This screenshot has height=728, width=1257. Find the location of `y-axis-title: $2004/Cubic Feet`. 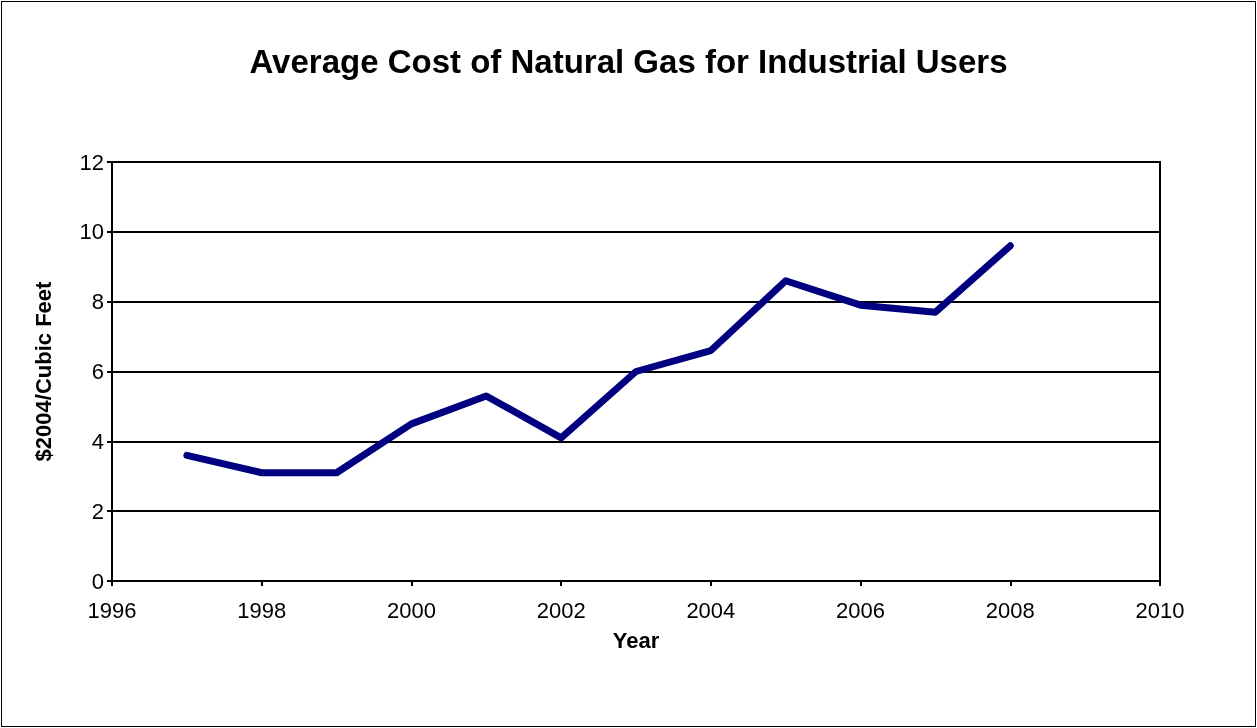

y-axis-title: $2004/Cubic Feet is located at coordinates (43, 371).